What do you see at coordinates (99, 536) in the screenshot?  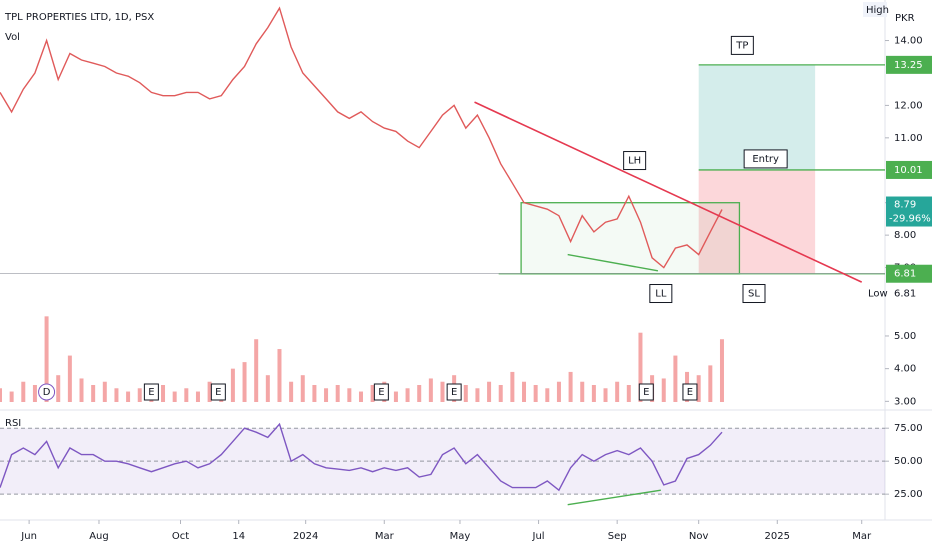 I see `x-tick-label: Aug` at bounding box center [99, 536].